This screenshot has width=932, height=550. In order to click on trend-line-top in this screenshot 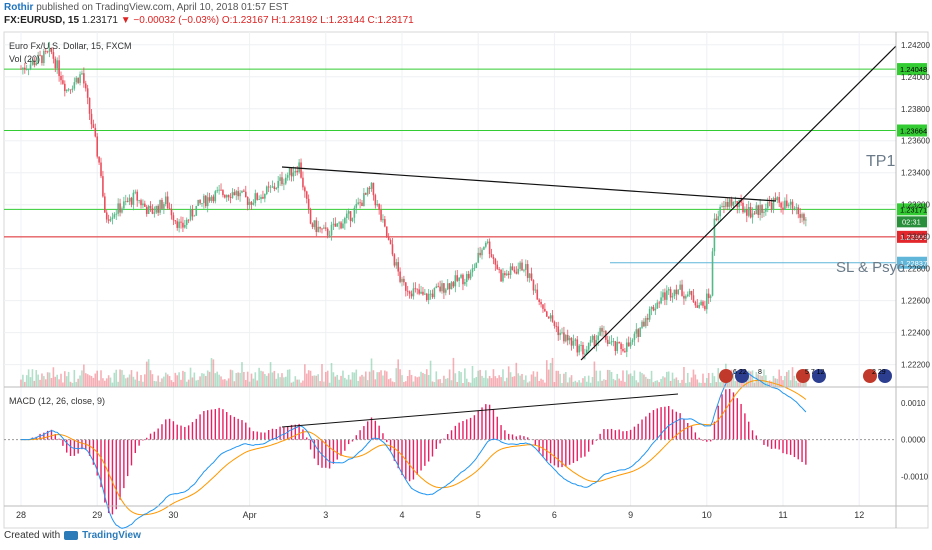, I will do `click(529, 184)`.